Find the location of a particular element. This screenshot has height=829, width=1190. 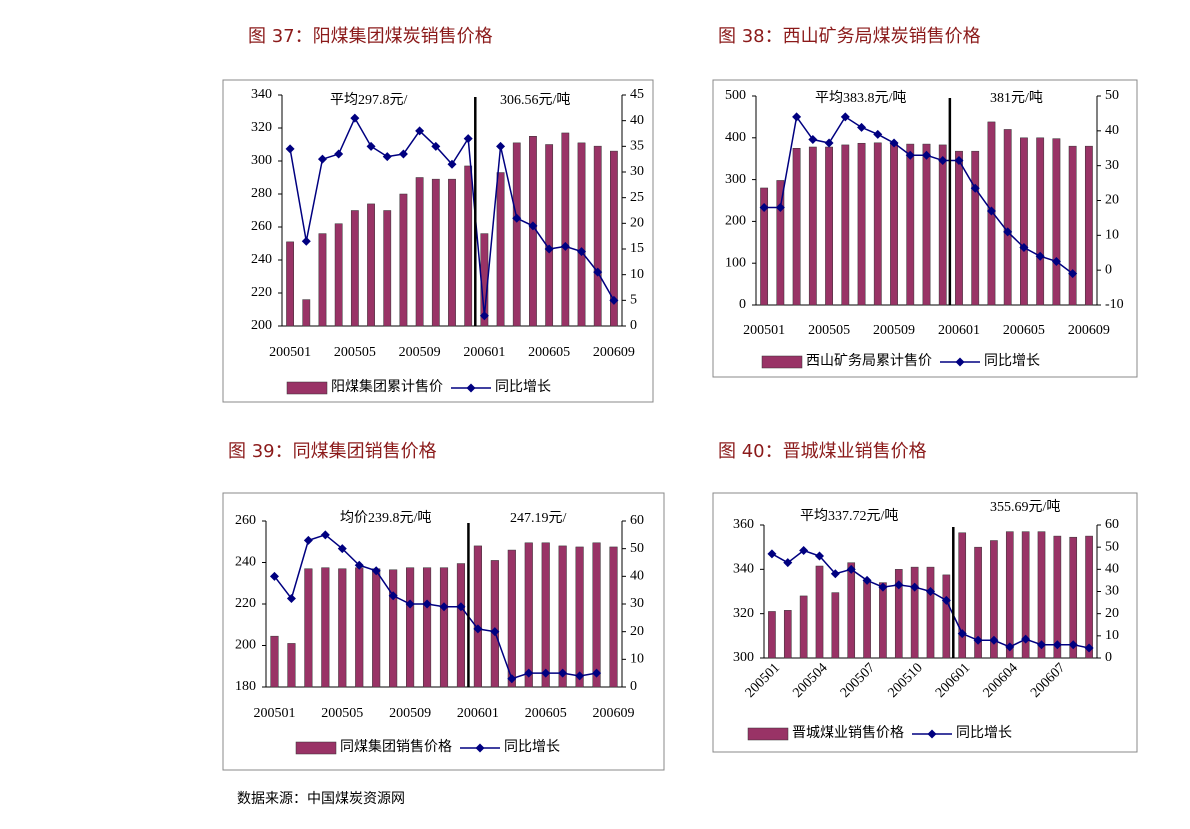

y2-tick-label: -10 is located at coordinates (1114, 304).